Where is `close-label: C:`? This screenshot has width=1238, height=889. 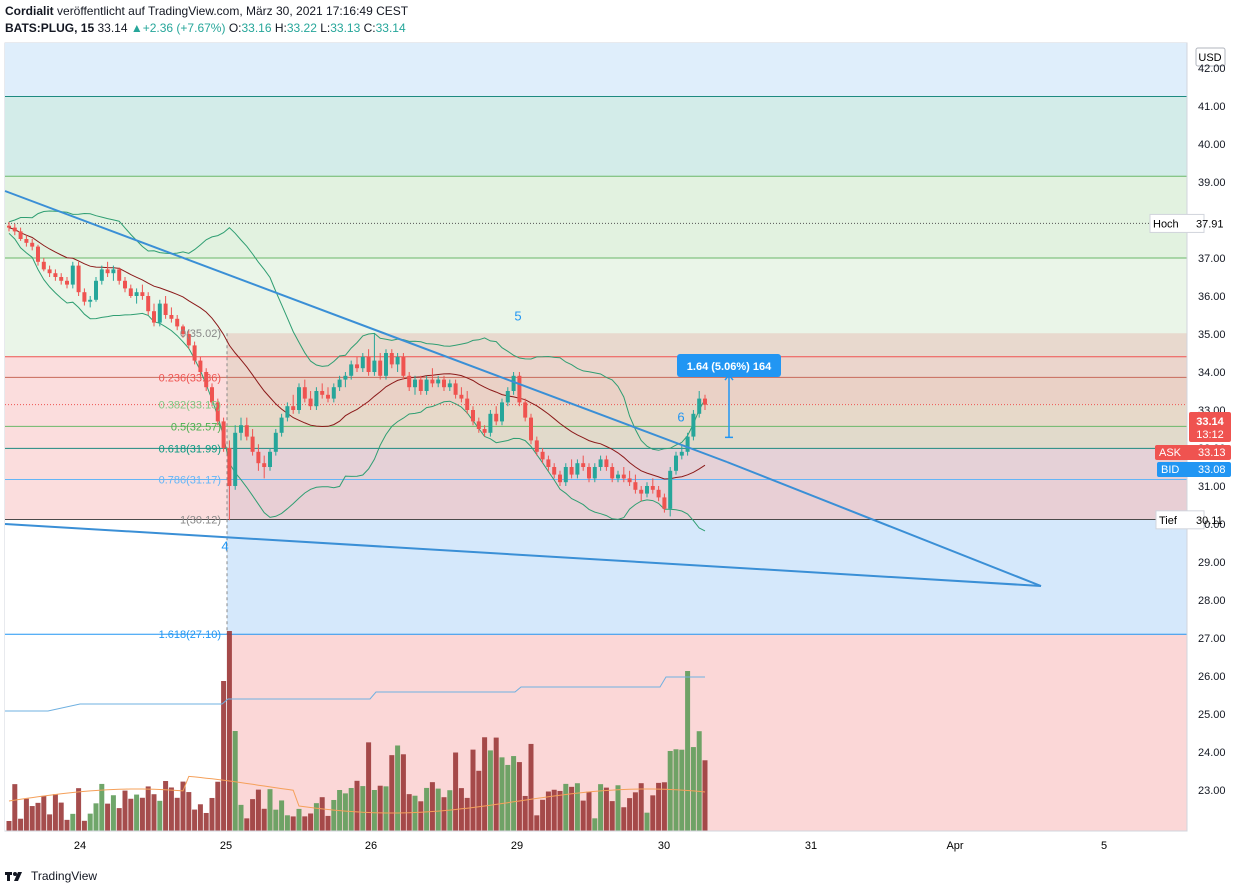 close-label: C: is located at coordinates (369, 28).